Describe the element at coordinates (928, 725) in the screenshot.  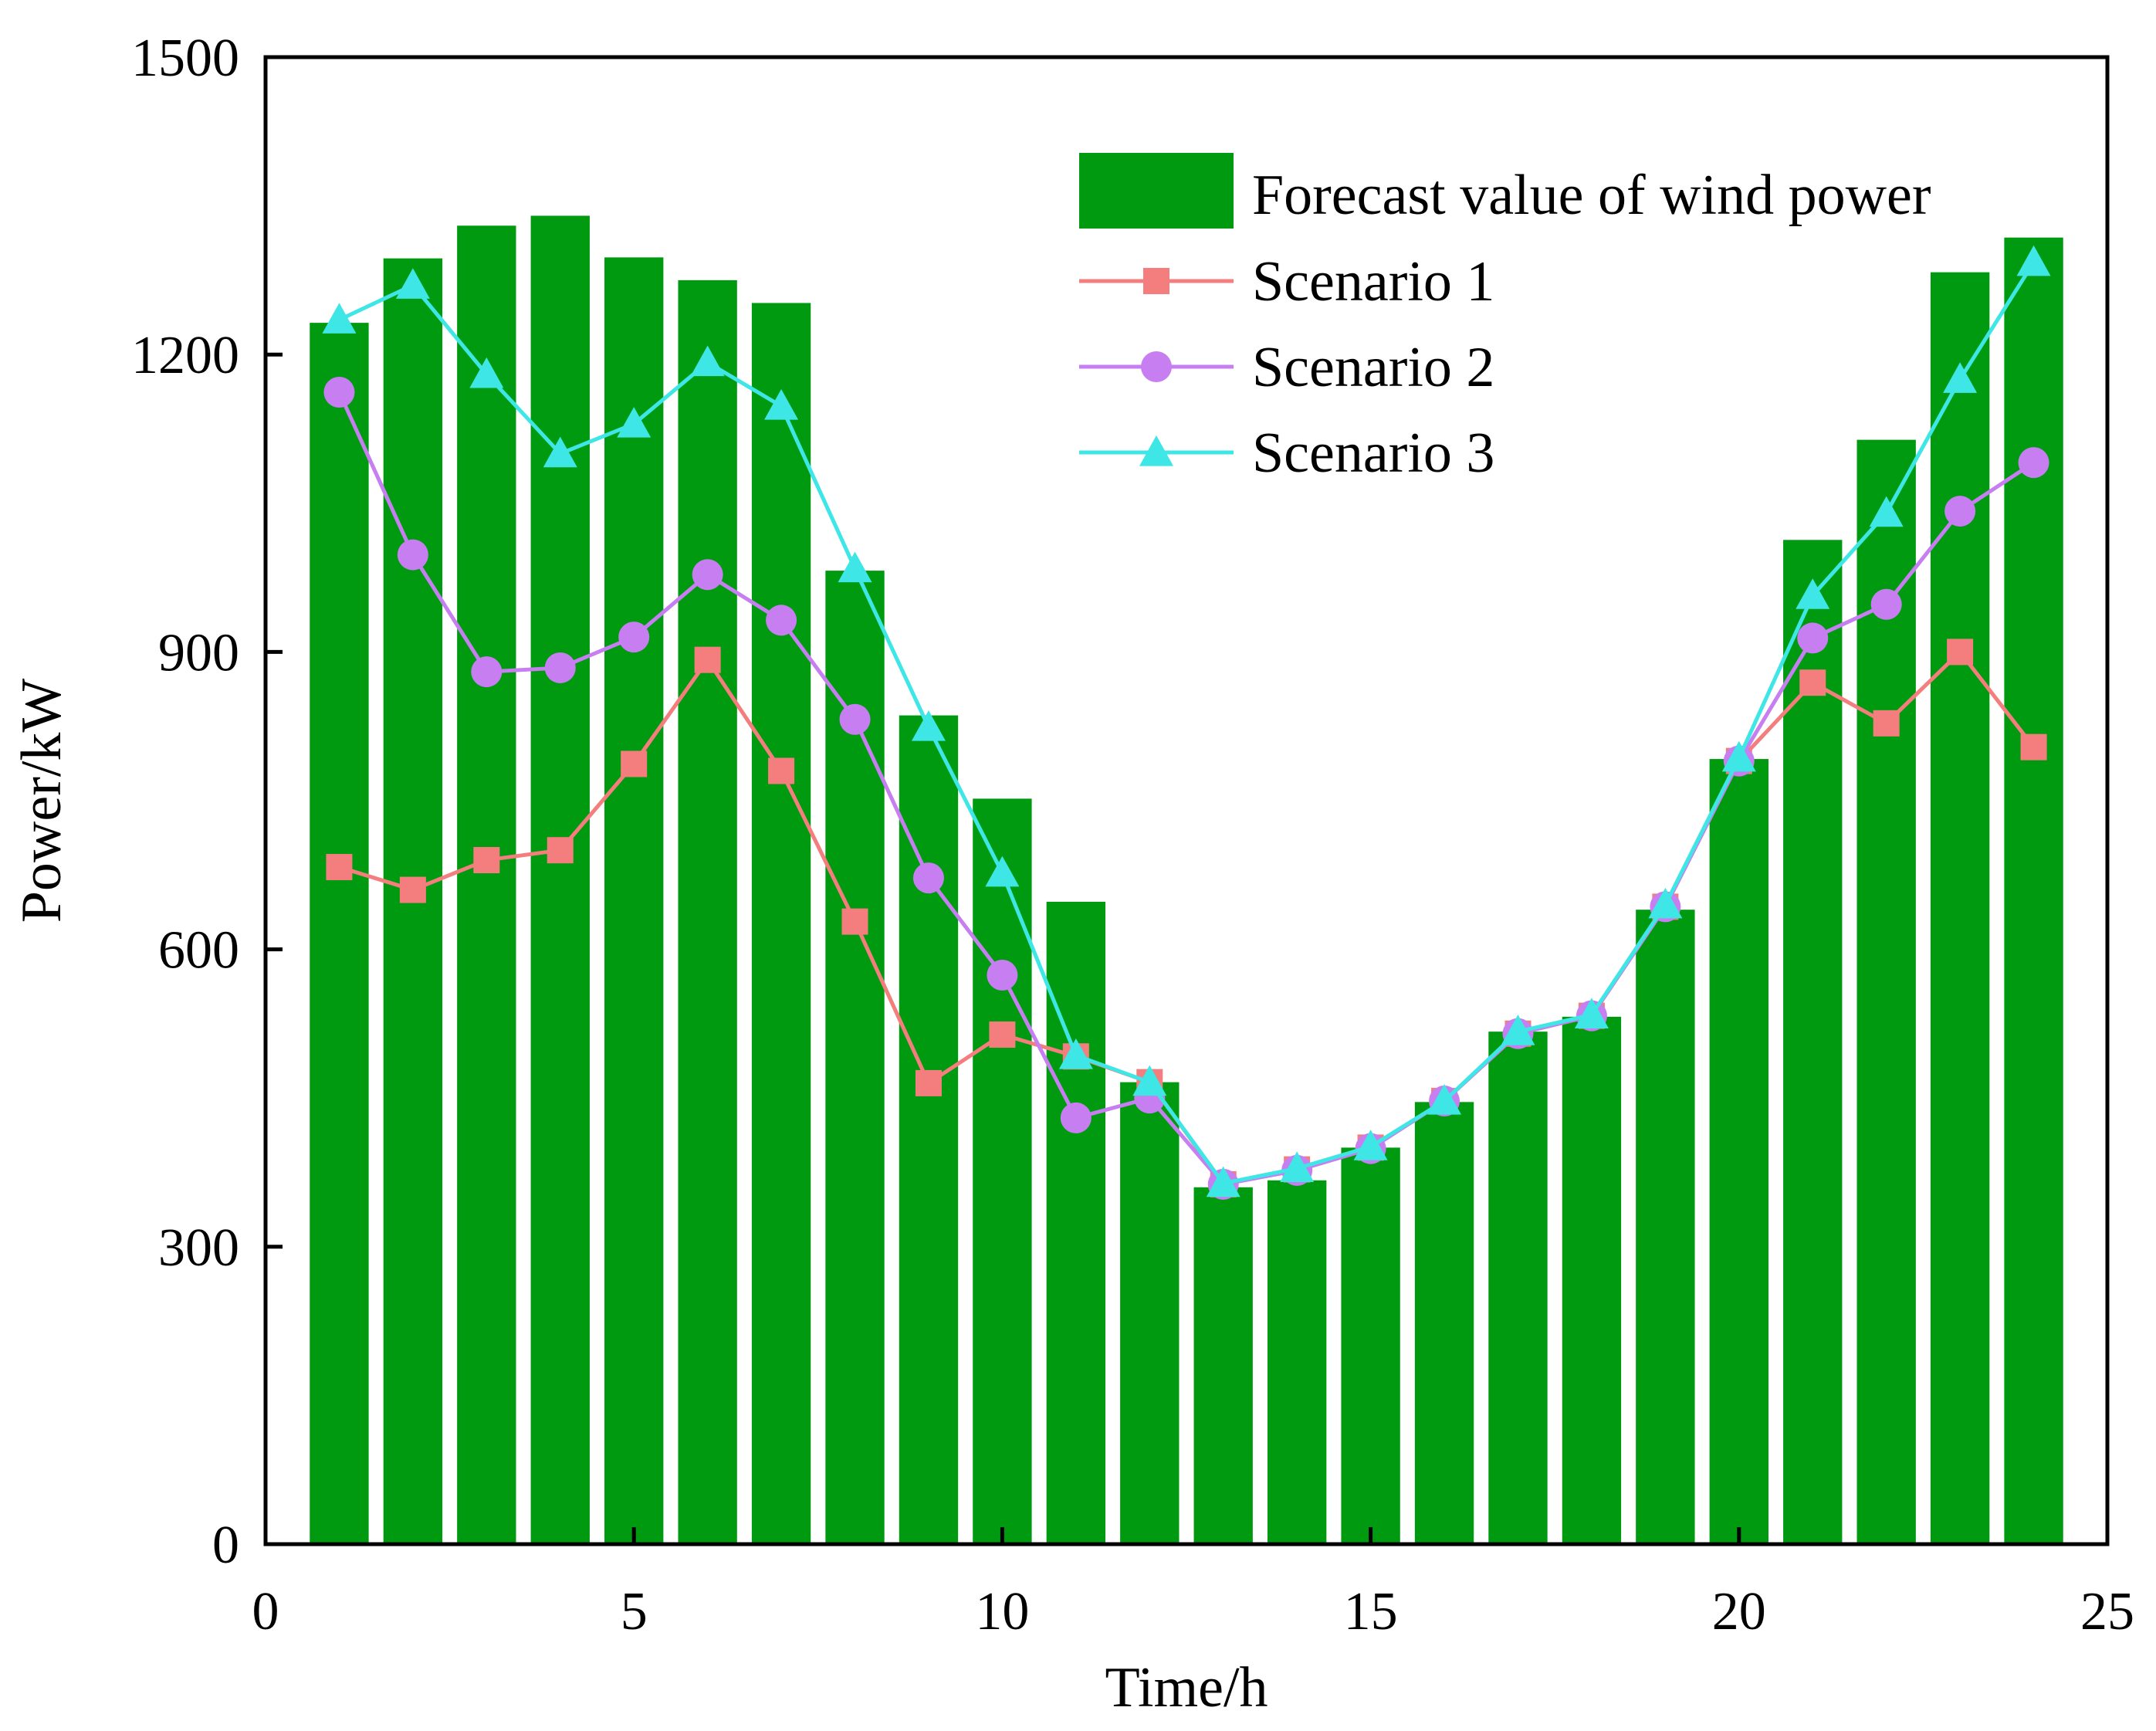
I see `series-3-point-t9` at that location.